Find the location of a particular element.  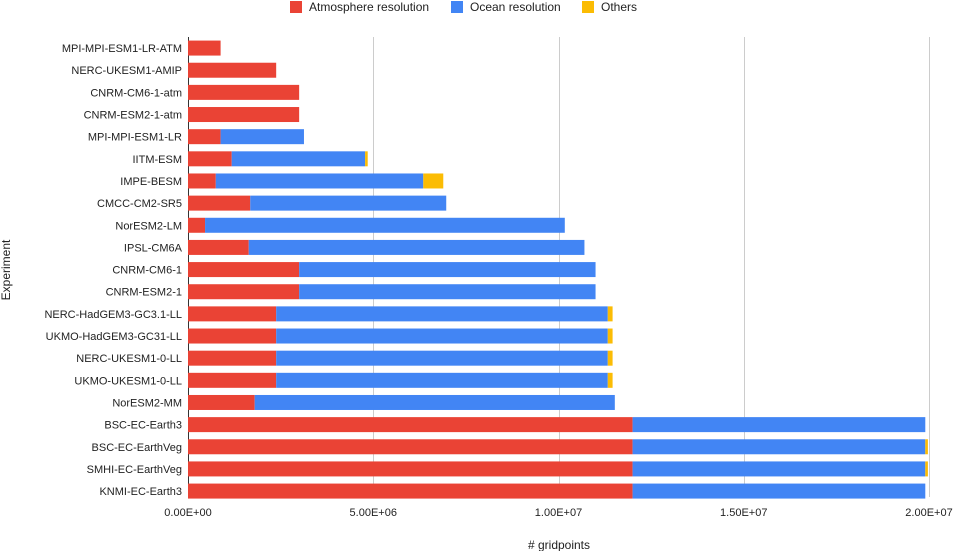

y-tick-label: CMCC-CM2-SR5 is located at coordinates (139, 204).